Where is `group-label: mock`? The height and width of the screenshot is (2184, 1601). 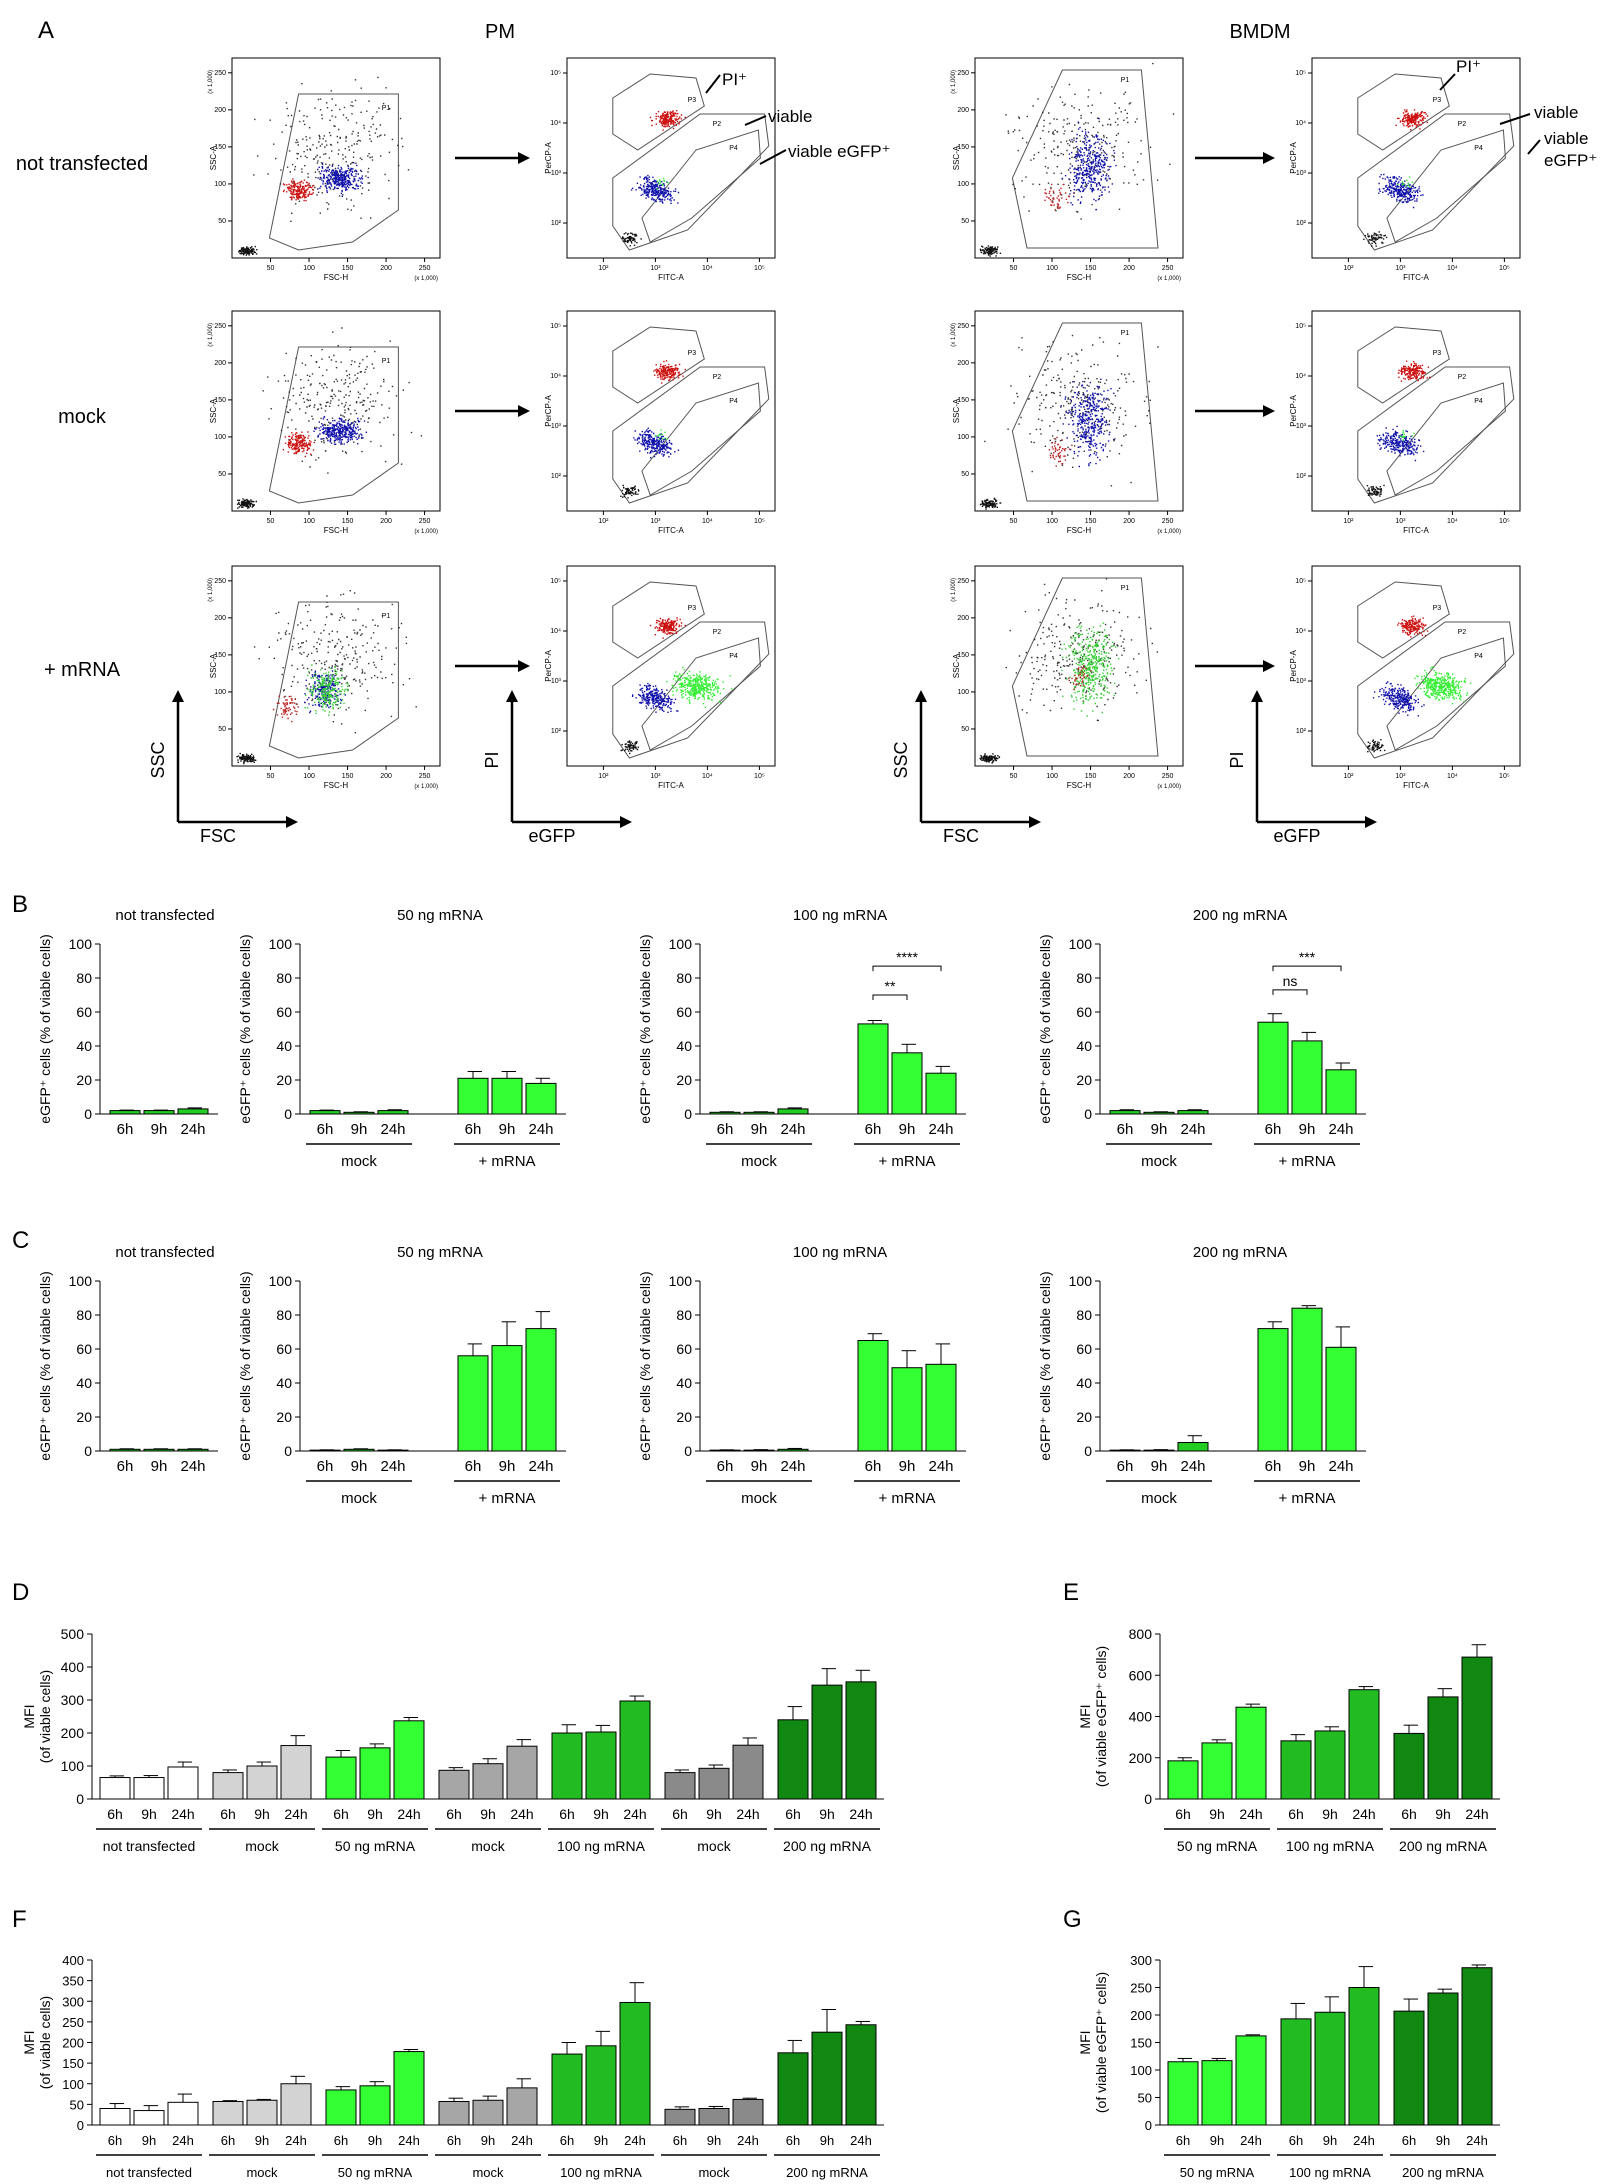
group-label: mock is located at coordinates (488, 1846).